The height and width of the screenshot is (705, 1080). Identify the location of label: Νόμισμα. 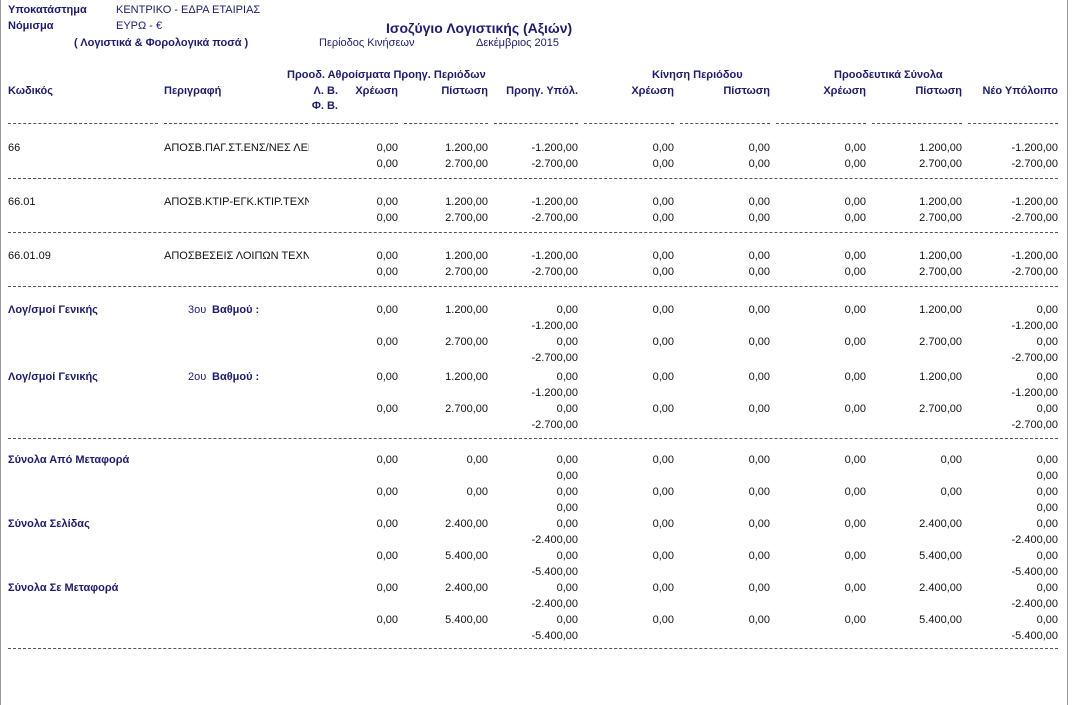
(31, 26).